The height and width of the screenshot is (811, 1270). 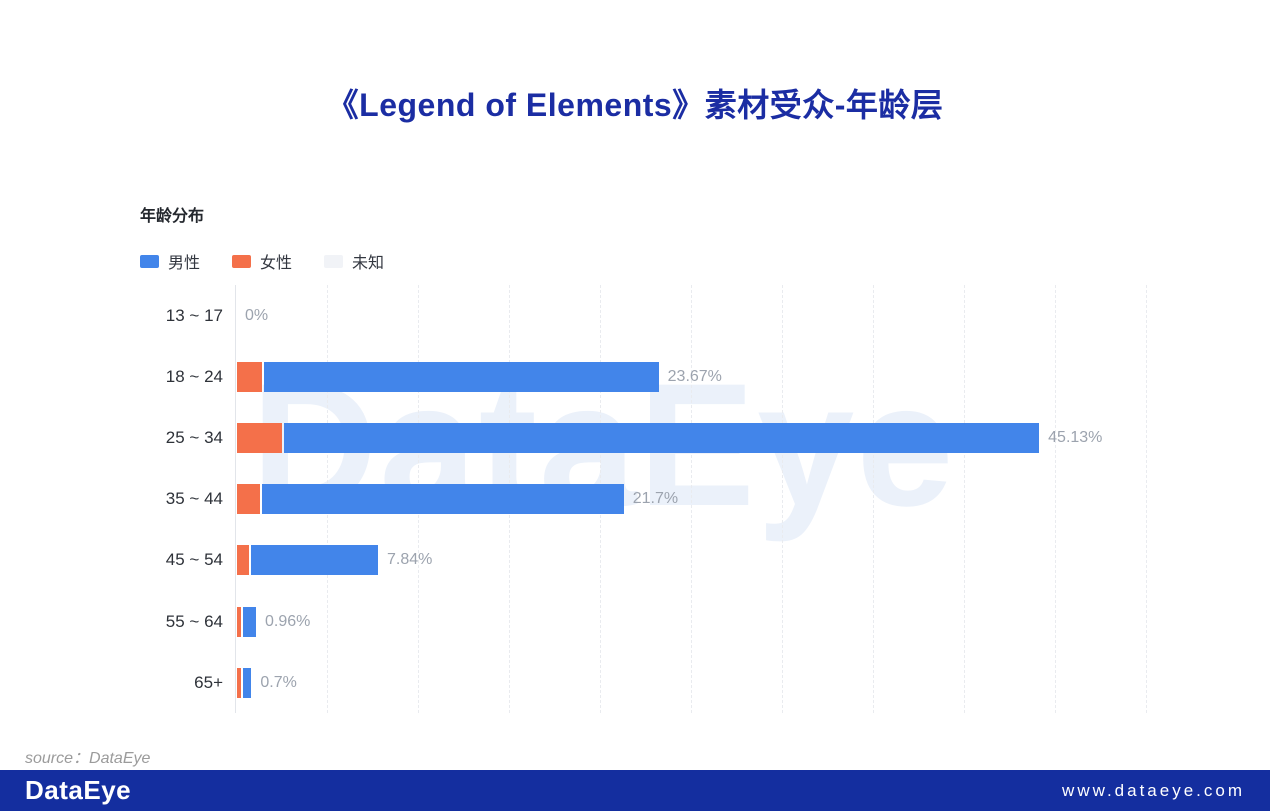 What do you see at coordinates (194, 560) in the screenshot?
I see `category-label: 45 ~ 54` at bounding box center [194, 560].